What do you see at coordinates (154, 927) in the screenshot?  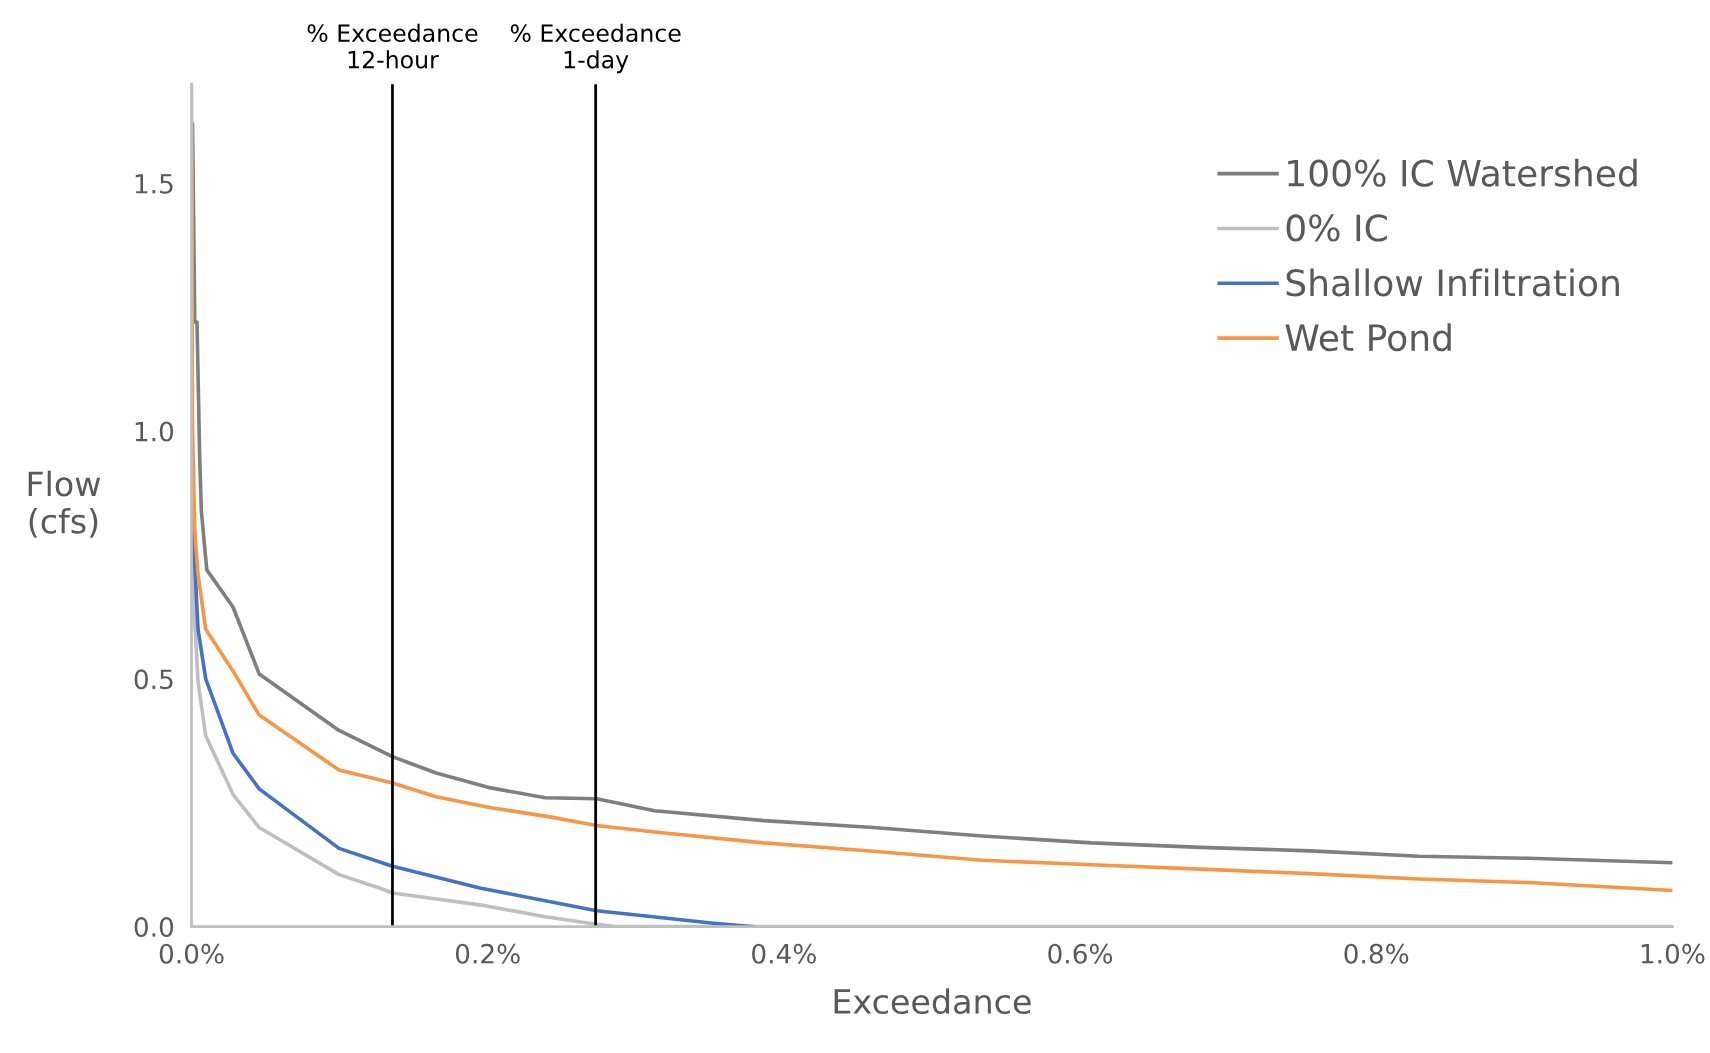 I see `y-tick-label: 0.0` at bounding box center [154, 927].